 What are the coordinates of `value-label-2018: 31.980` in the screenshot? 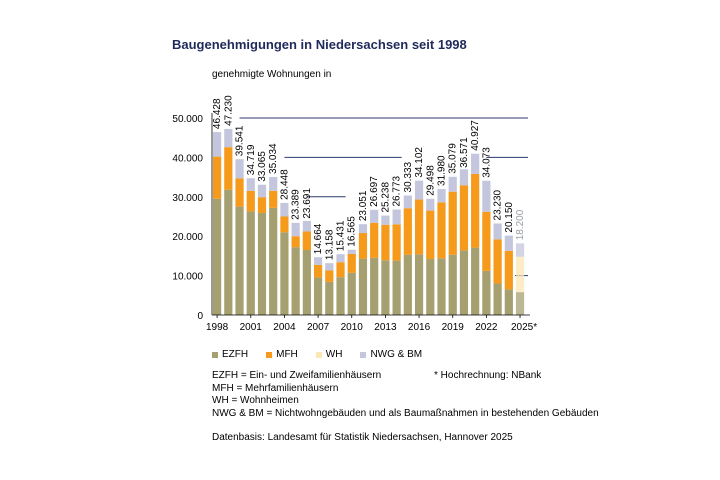 It's located at (442, 170).